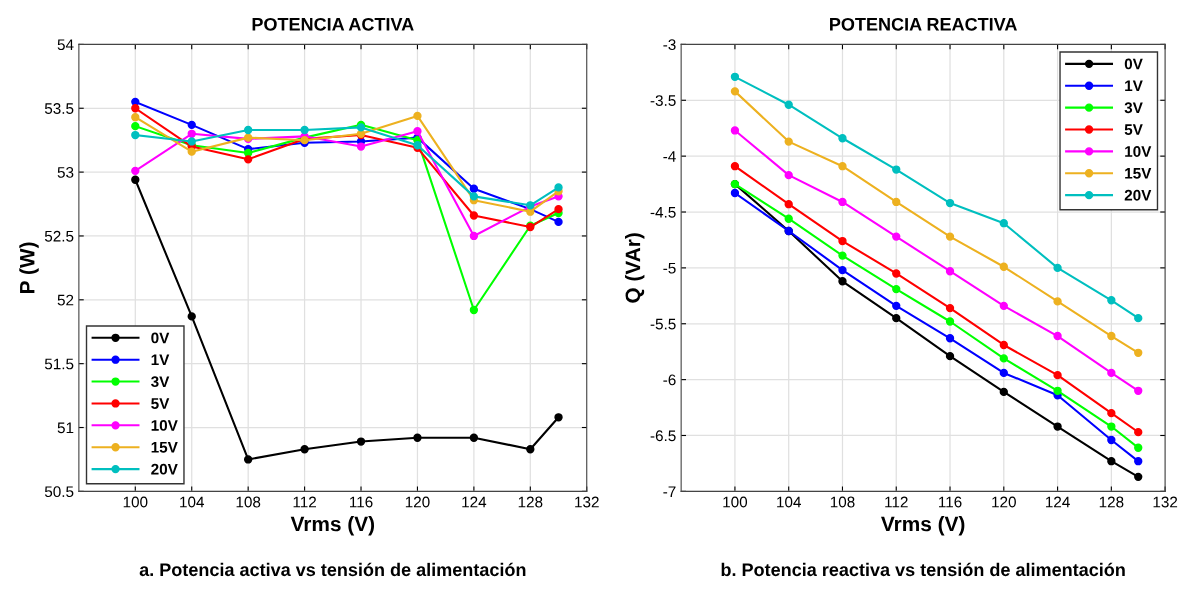  I want to click on y-tick-label: 52.5, so click(59, 236).